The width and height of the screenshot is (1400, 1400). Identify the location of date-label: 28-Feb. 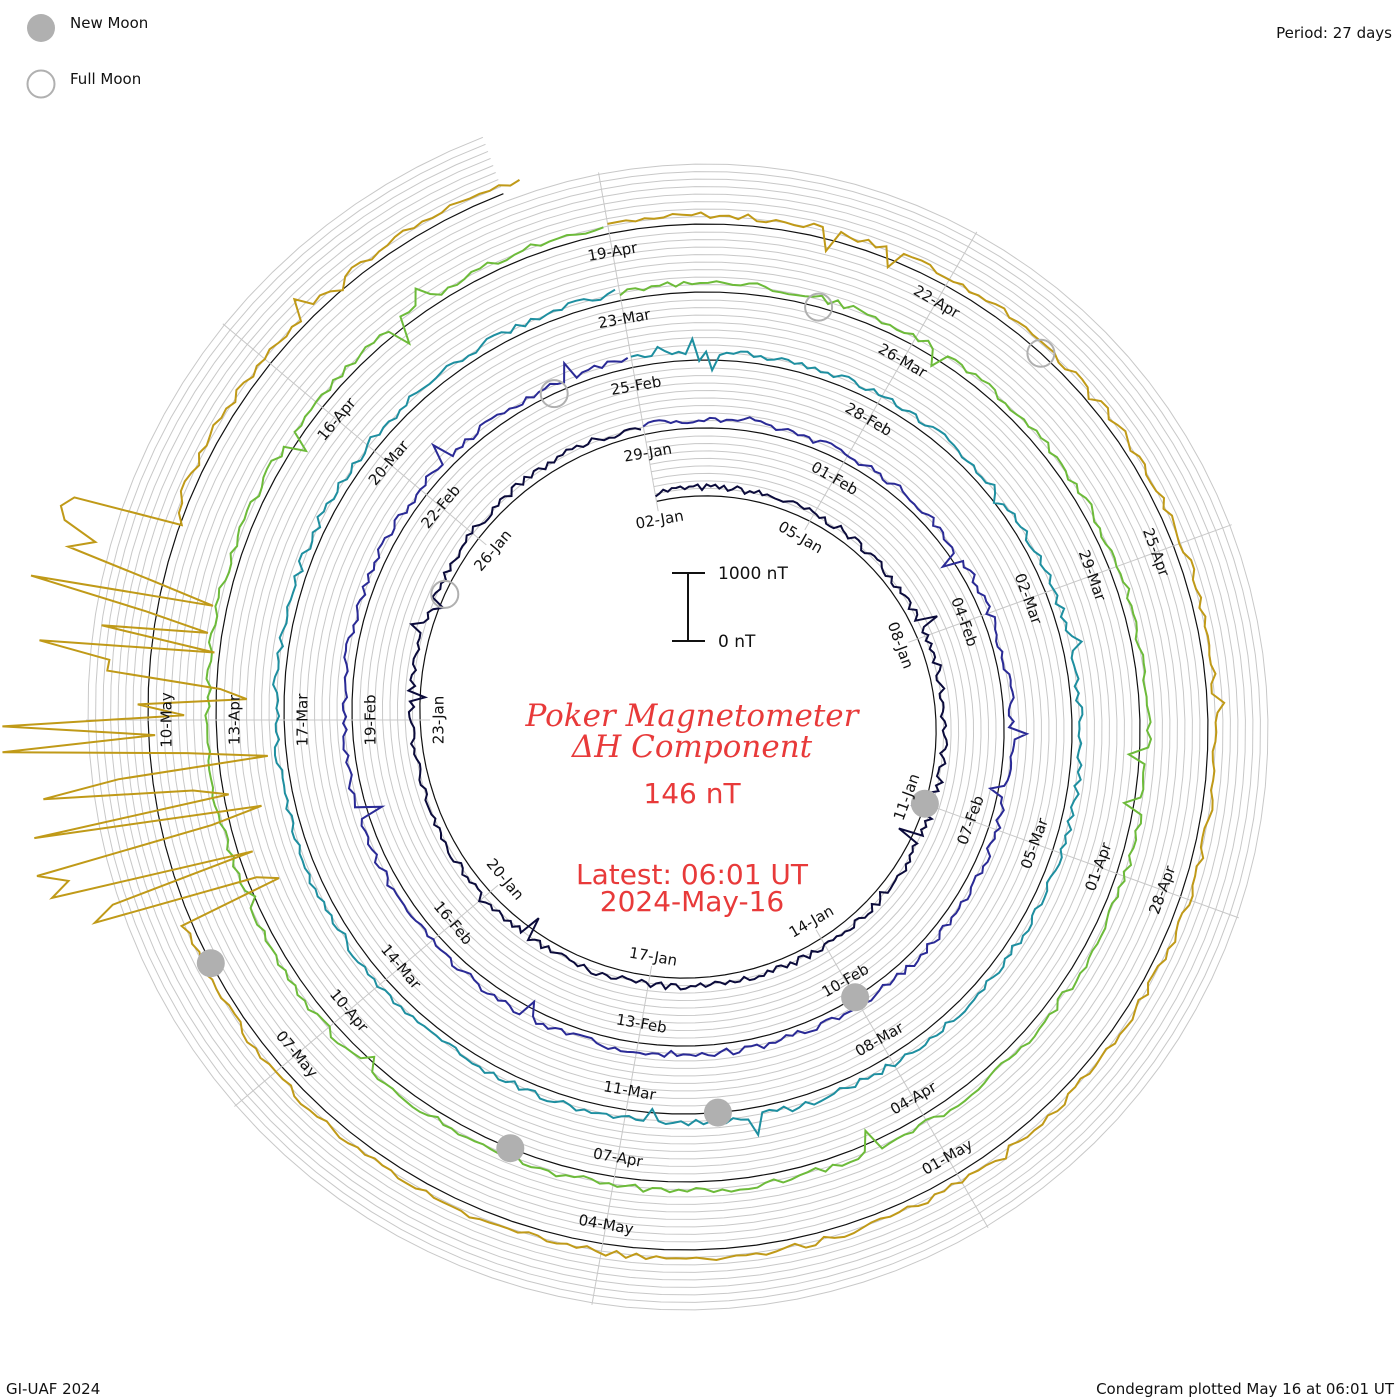
(868, 419).